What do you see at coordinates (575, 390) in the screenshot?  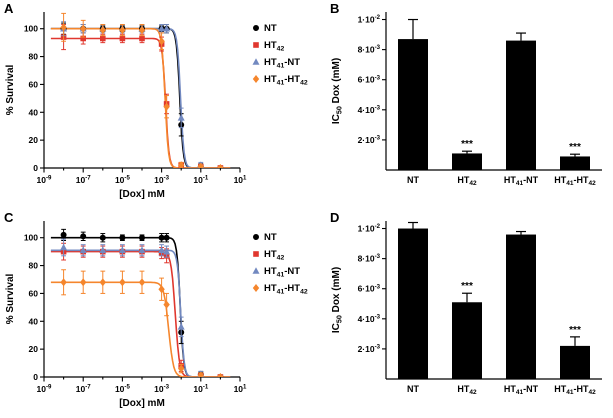 I see `category-label: HT41-HT42` at bounding box center [575, 390].